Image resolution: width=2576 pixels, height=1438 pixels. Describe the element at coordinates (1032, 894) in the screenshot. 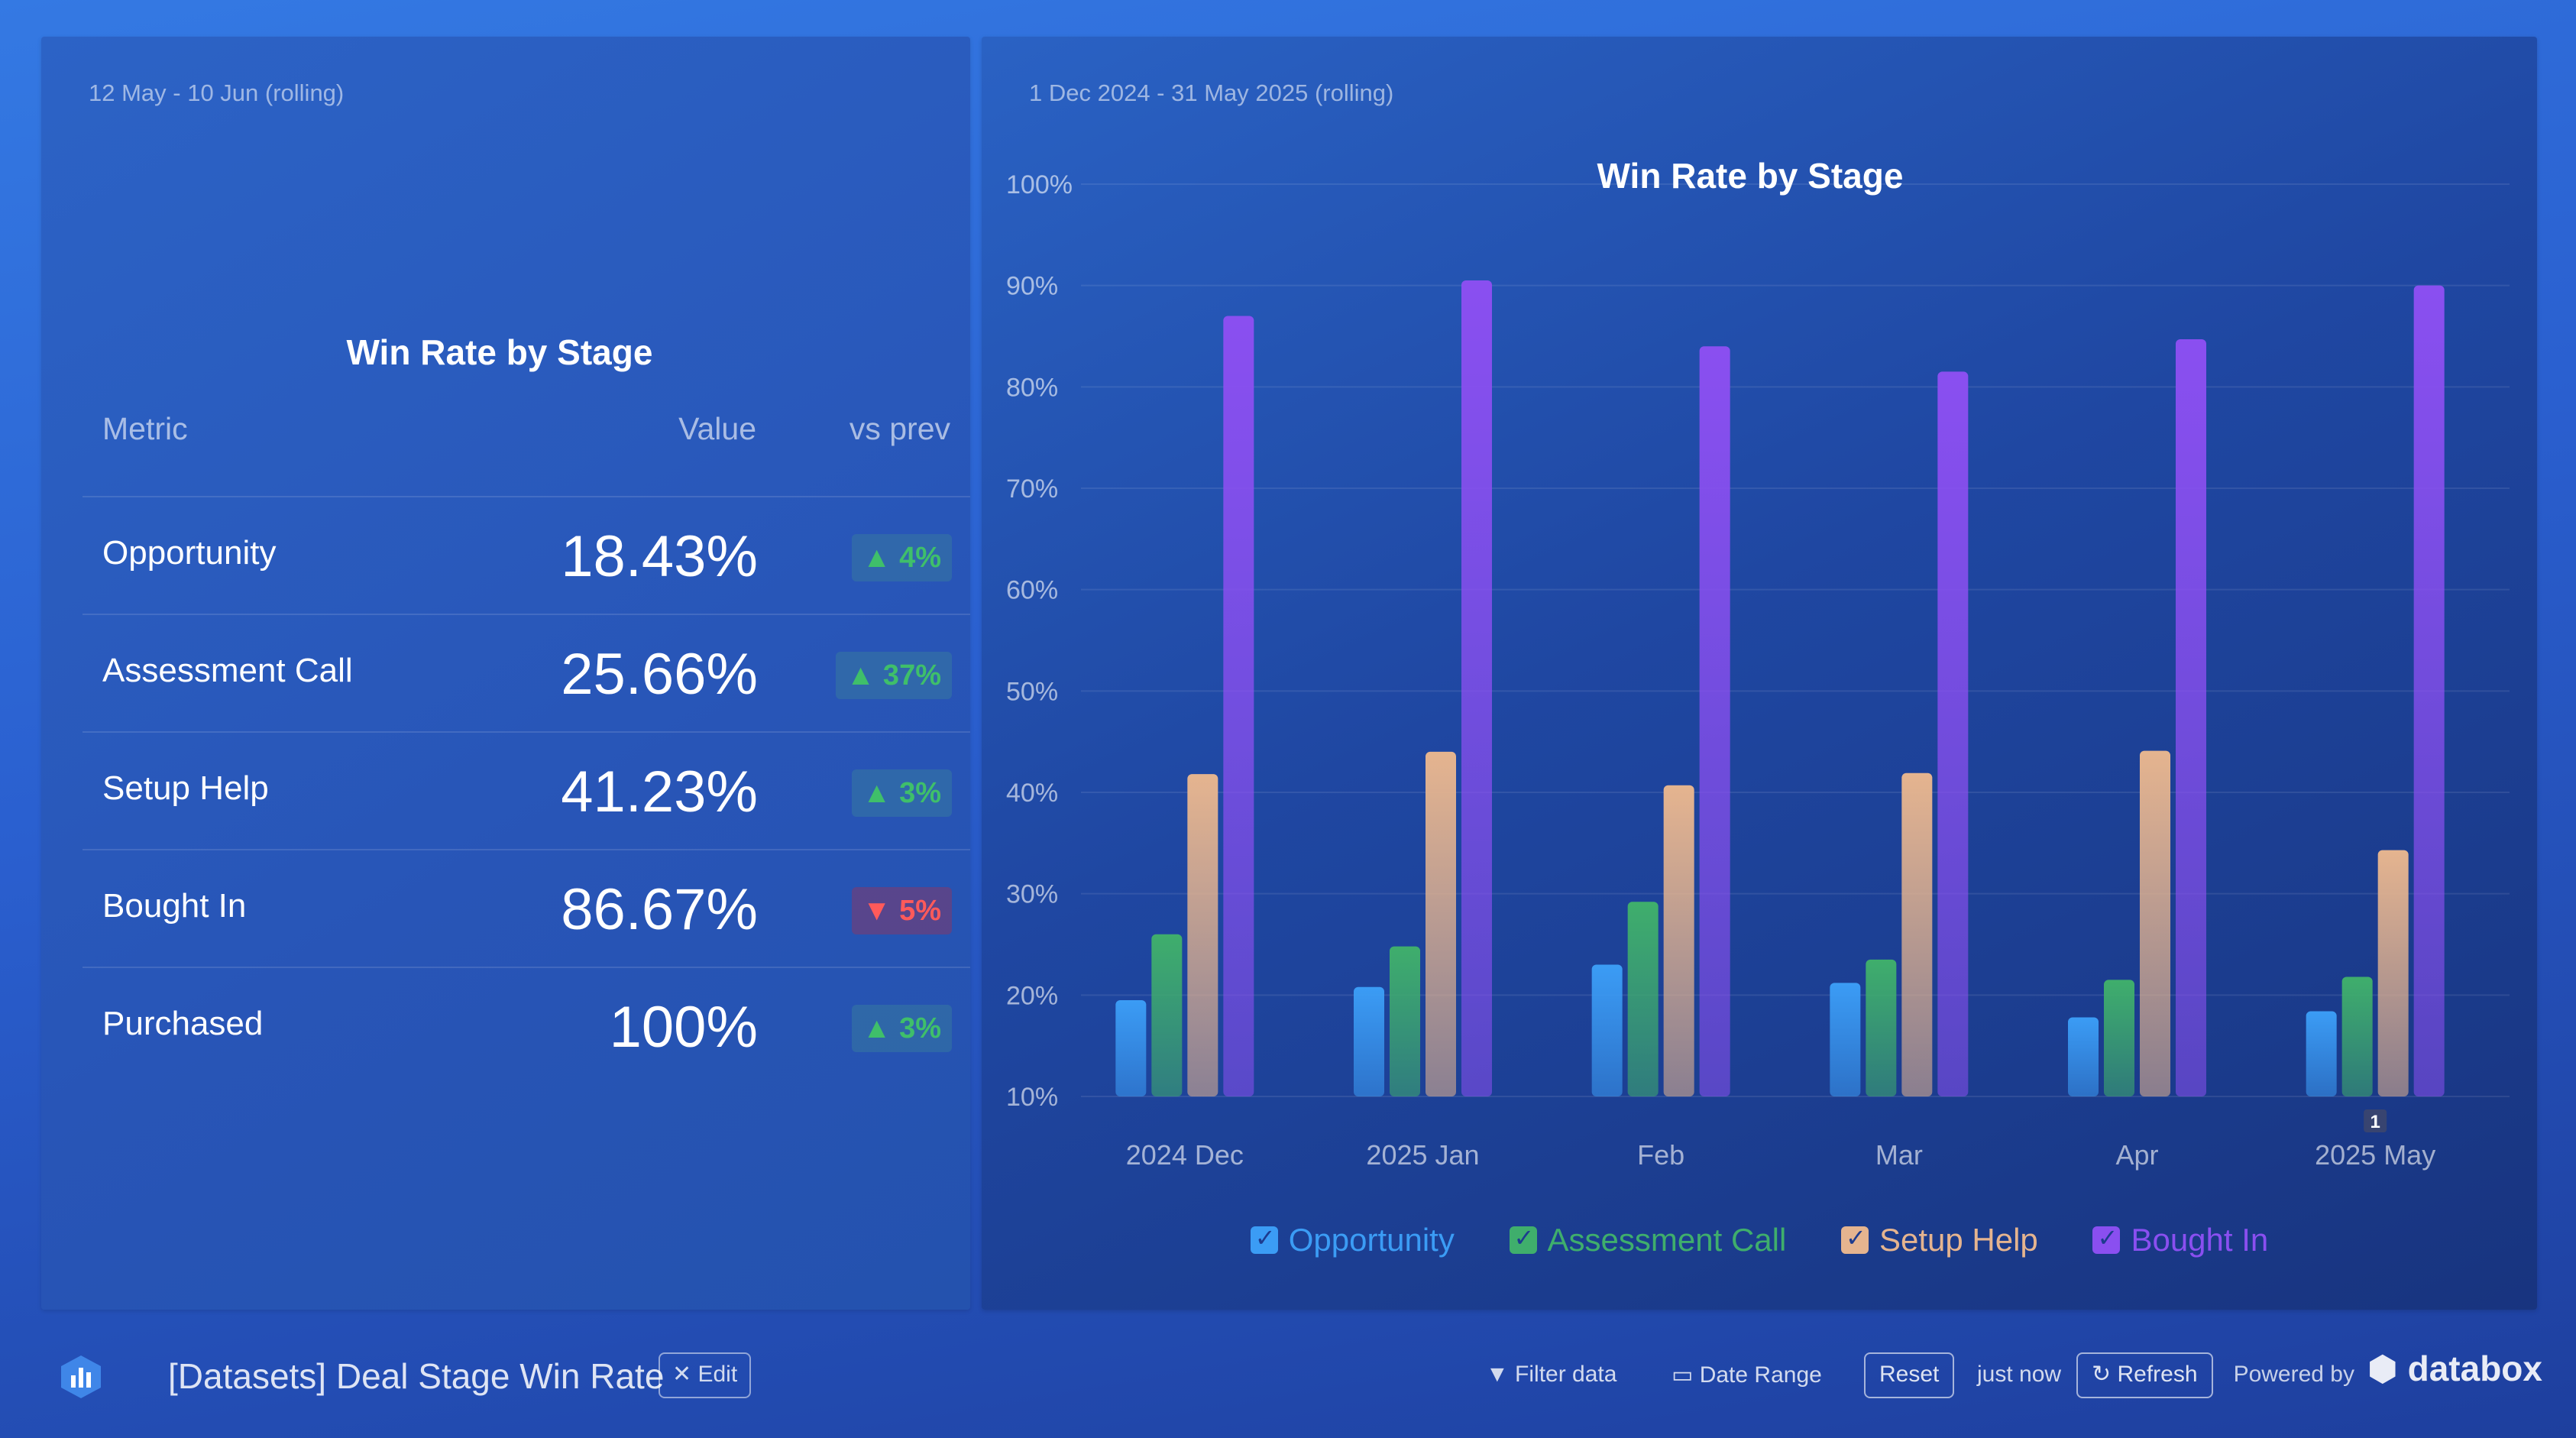

I see `y-tick-label: 30%` at that location.